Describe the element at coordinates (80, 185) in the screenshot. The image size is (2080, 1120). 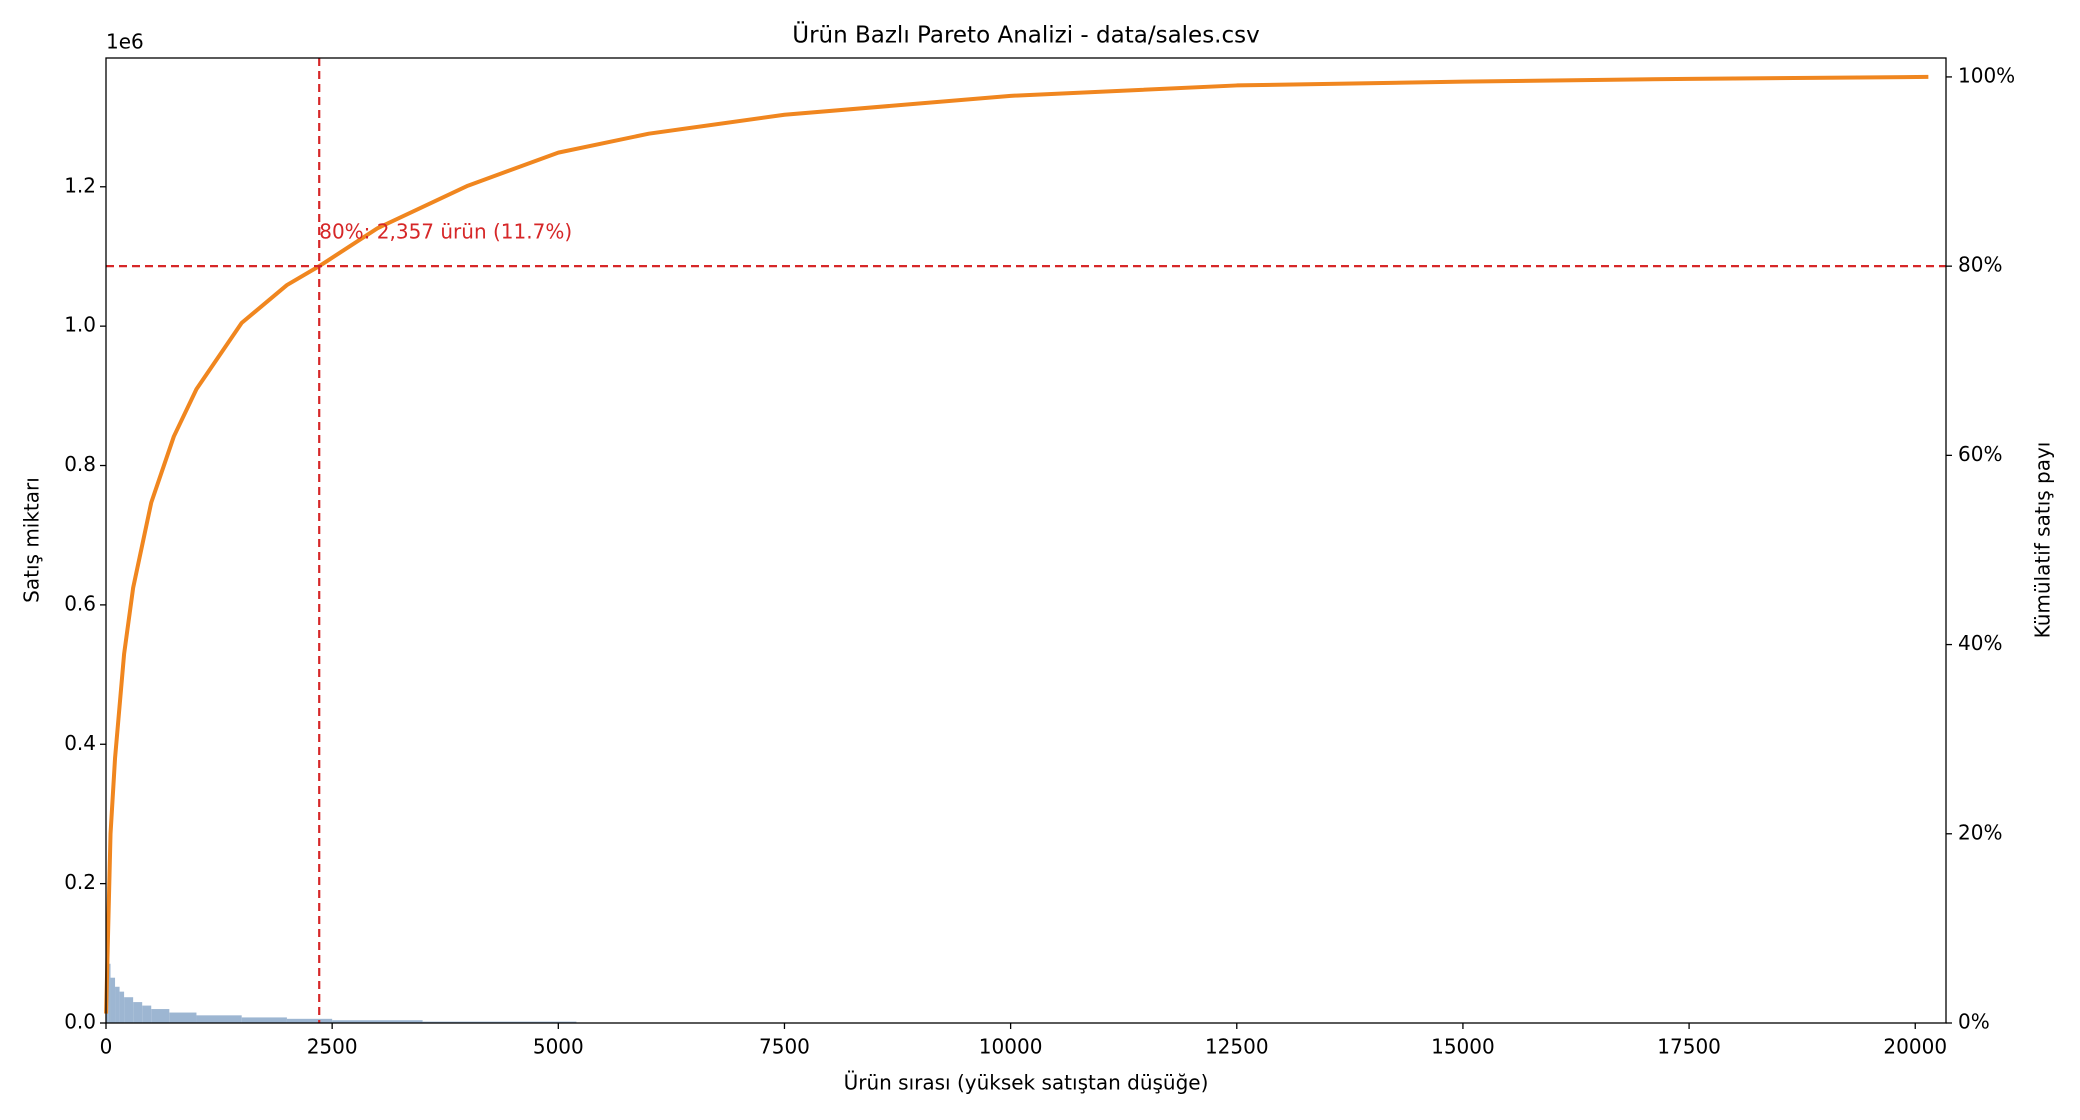
I see `y-tick-label: 1.2` at that location.